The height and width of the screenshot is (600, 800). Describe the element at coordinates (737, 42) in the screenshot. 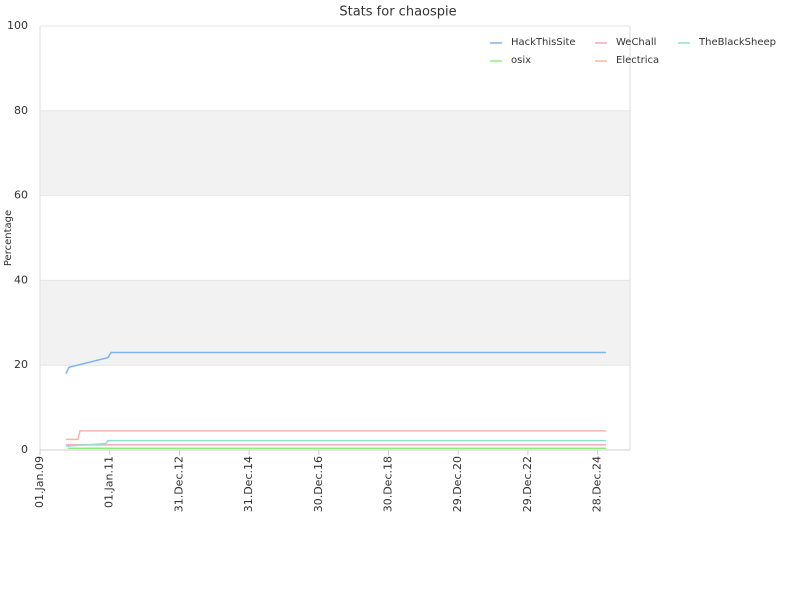

I see `legend-label: TheBlackSheep` at that location.